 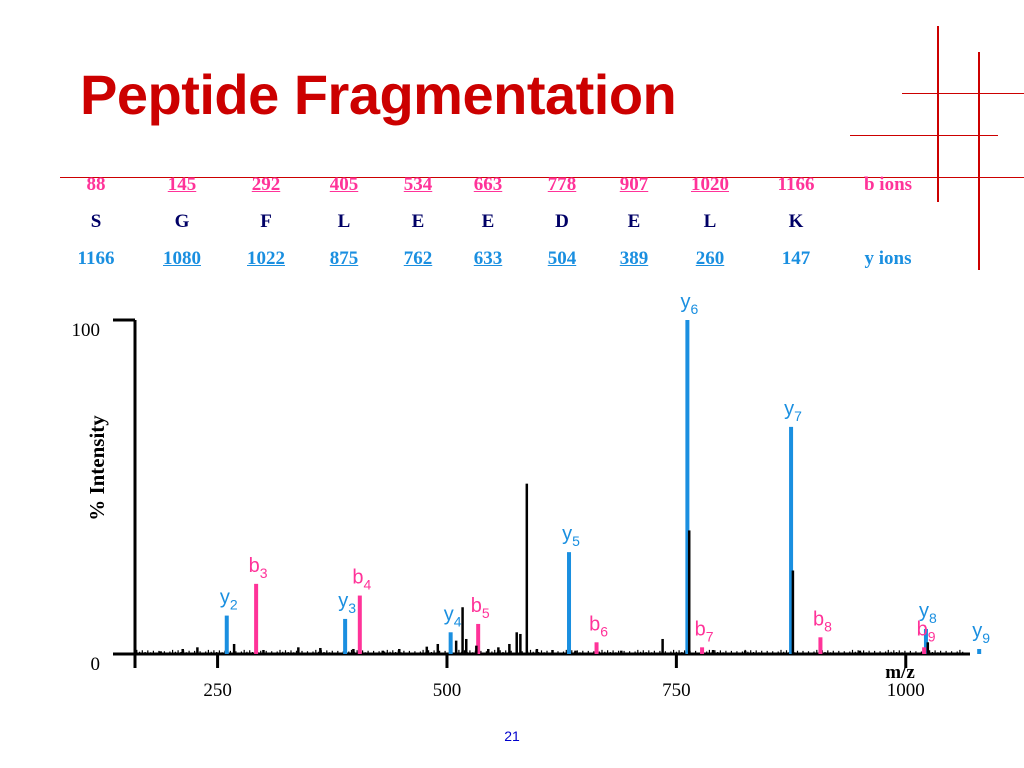 What do you see at coordinates (796, 184) in the screenshot?
I see `b-ion-value-9: 1166` at bounding box center [796, 184].